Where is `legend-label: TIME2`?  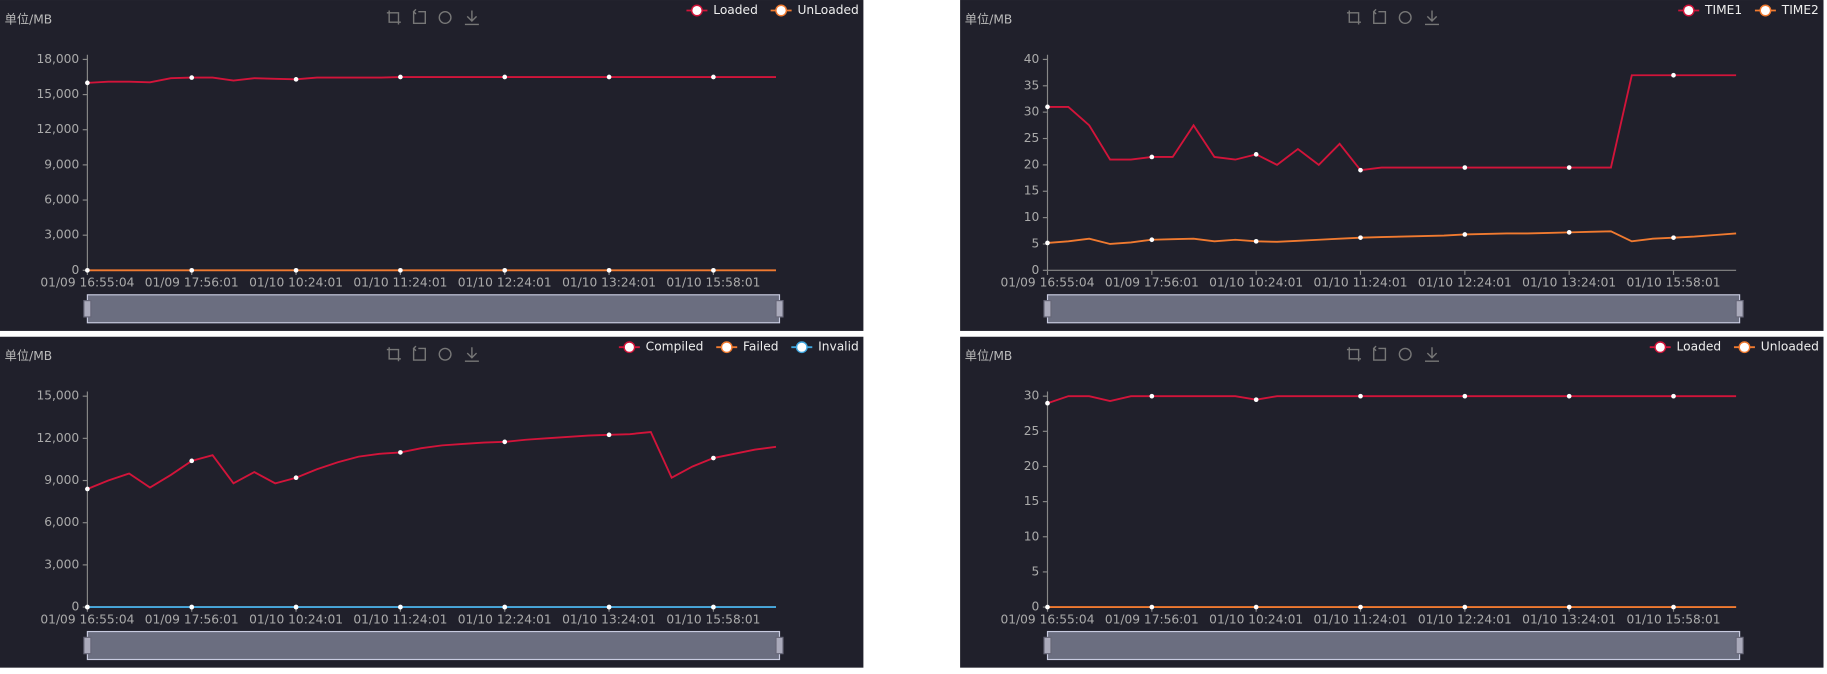 legend-label: TIME2 is located at coordinates (1800, 10).